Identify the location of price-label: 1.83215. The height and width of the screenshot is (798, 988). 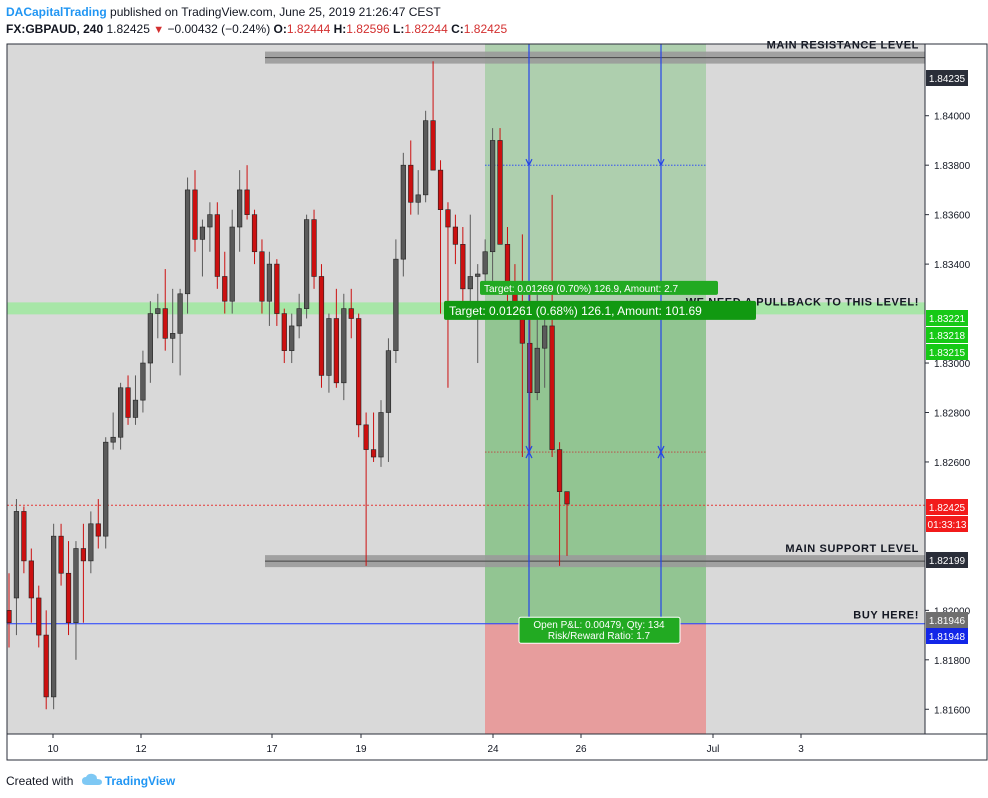
(947, 353).